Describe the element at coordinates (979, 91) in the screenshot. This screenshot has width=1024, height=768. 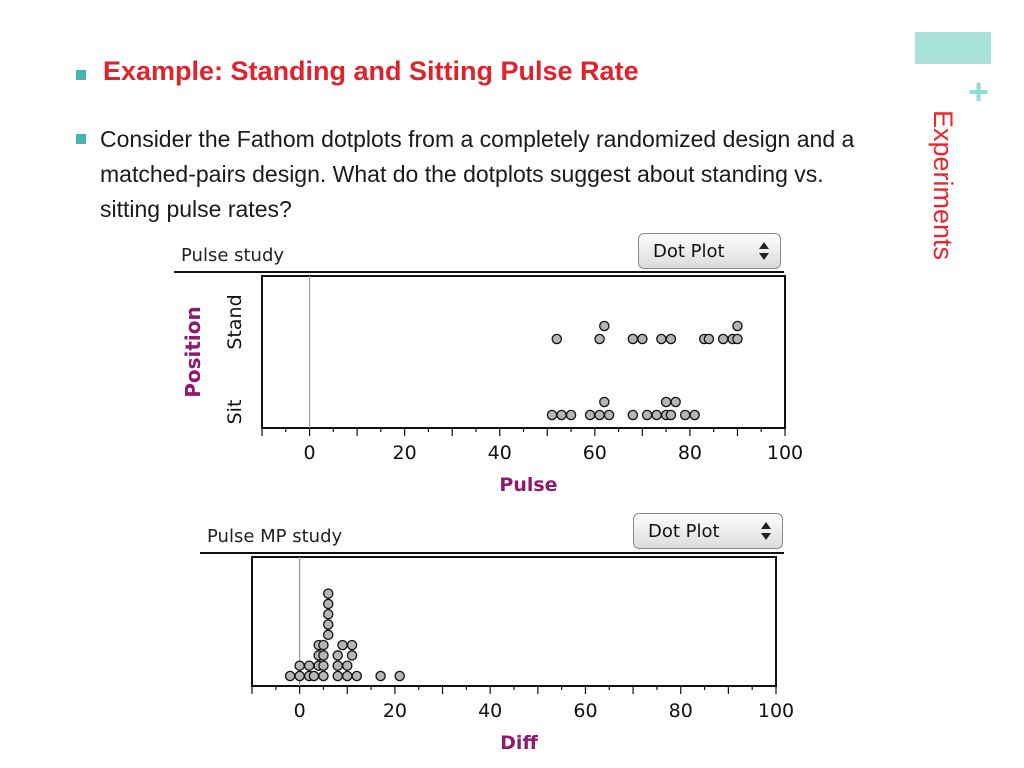
I see `plus-icon: +` at that location.